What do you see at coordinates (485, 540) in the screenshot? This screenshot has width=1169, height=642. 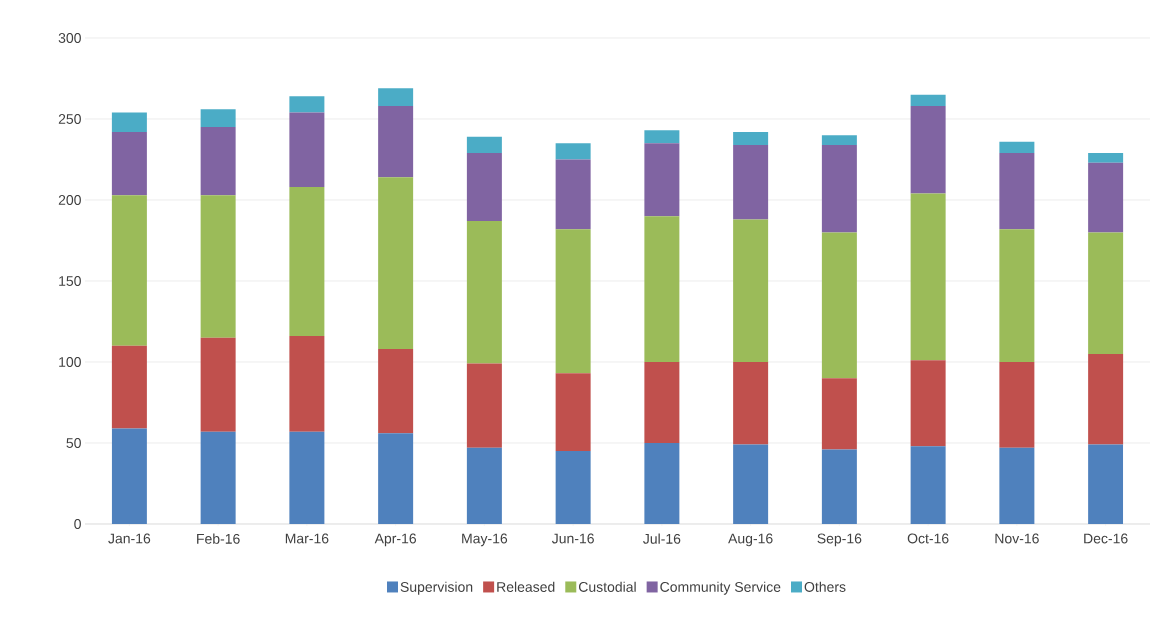 I see `x-tick-label: May-16` at bounding box center [485, 540].